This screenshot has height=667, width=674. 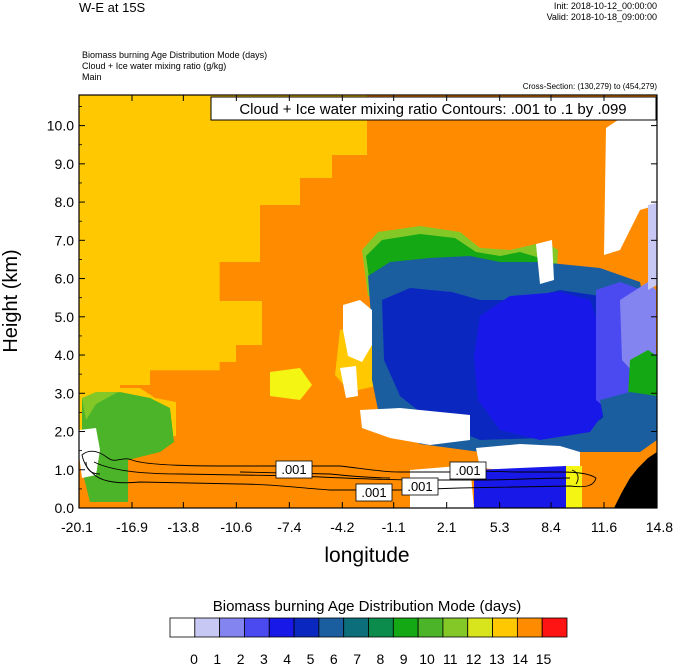 I want to click on x-tick-label: 2.1, so click(x=447, y=527).